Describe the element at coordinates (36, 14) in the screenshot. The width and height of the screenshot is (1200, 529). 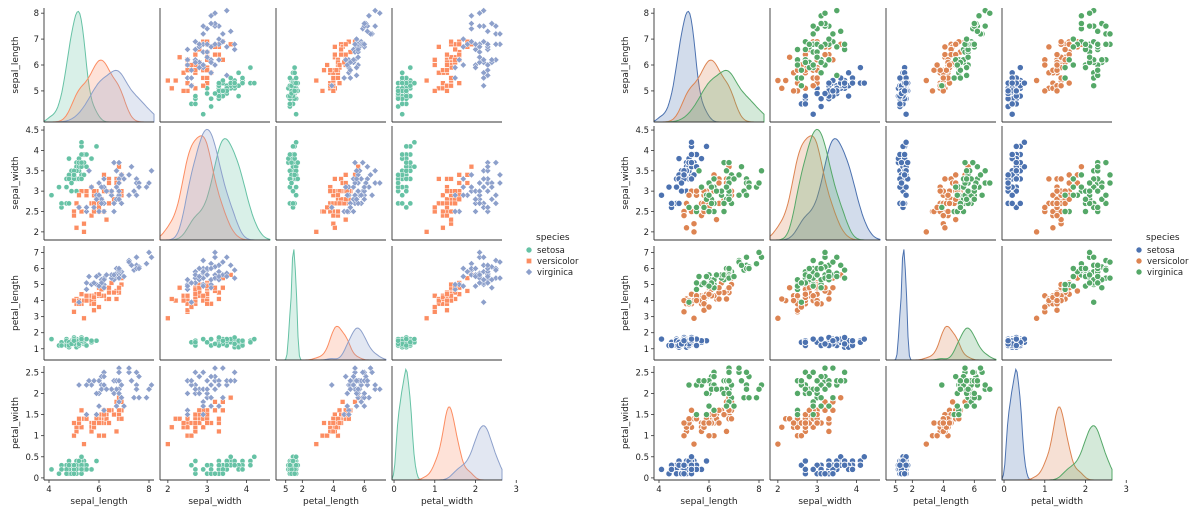
I see `y-tick-label: 8` at that location.